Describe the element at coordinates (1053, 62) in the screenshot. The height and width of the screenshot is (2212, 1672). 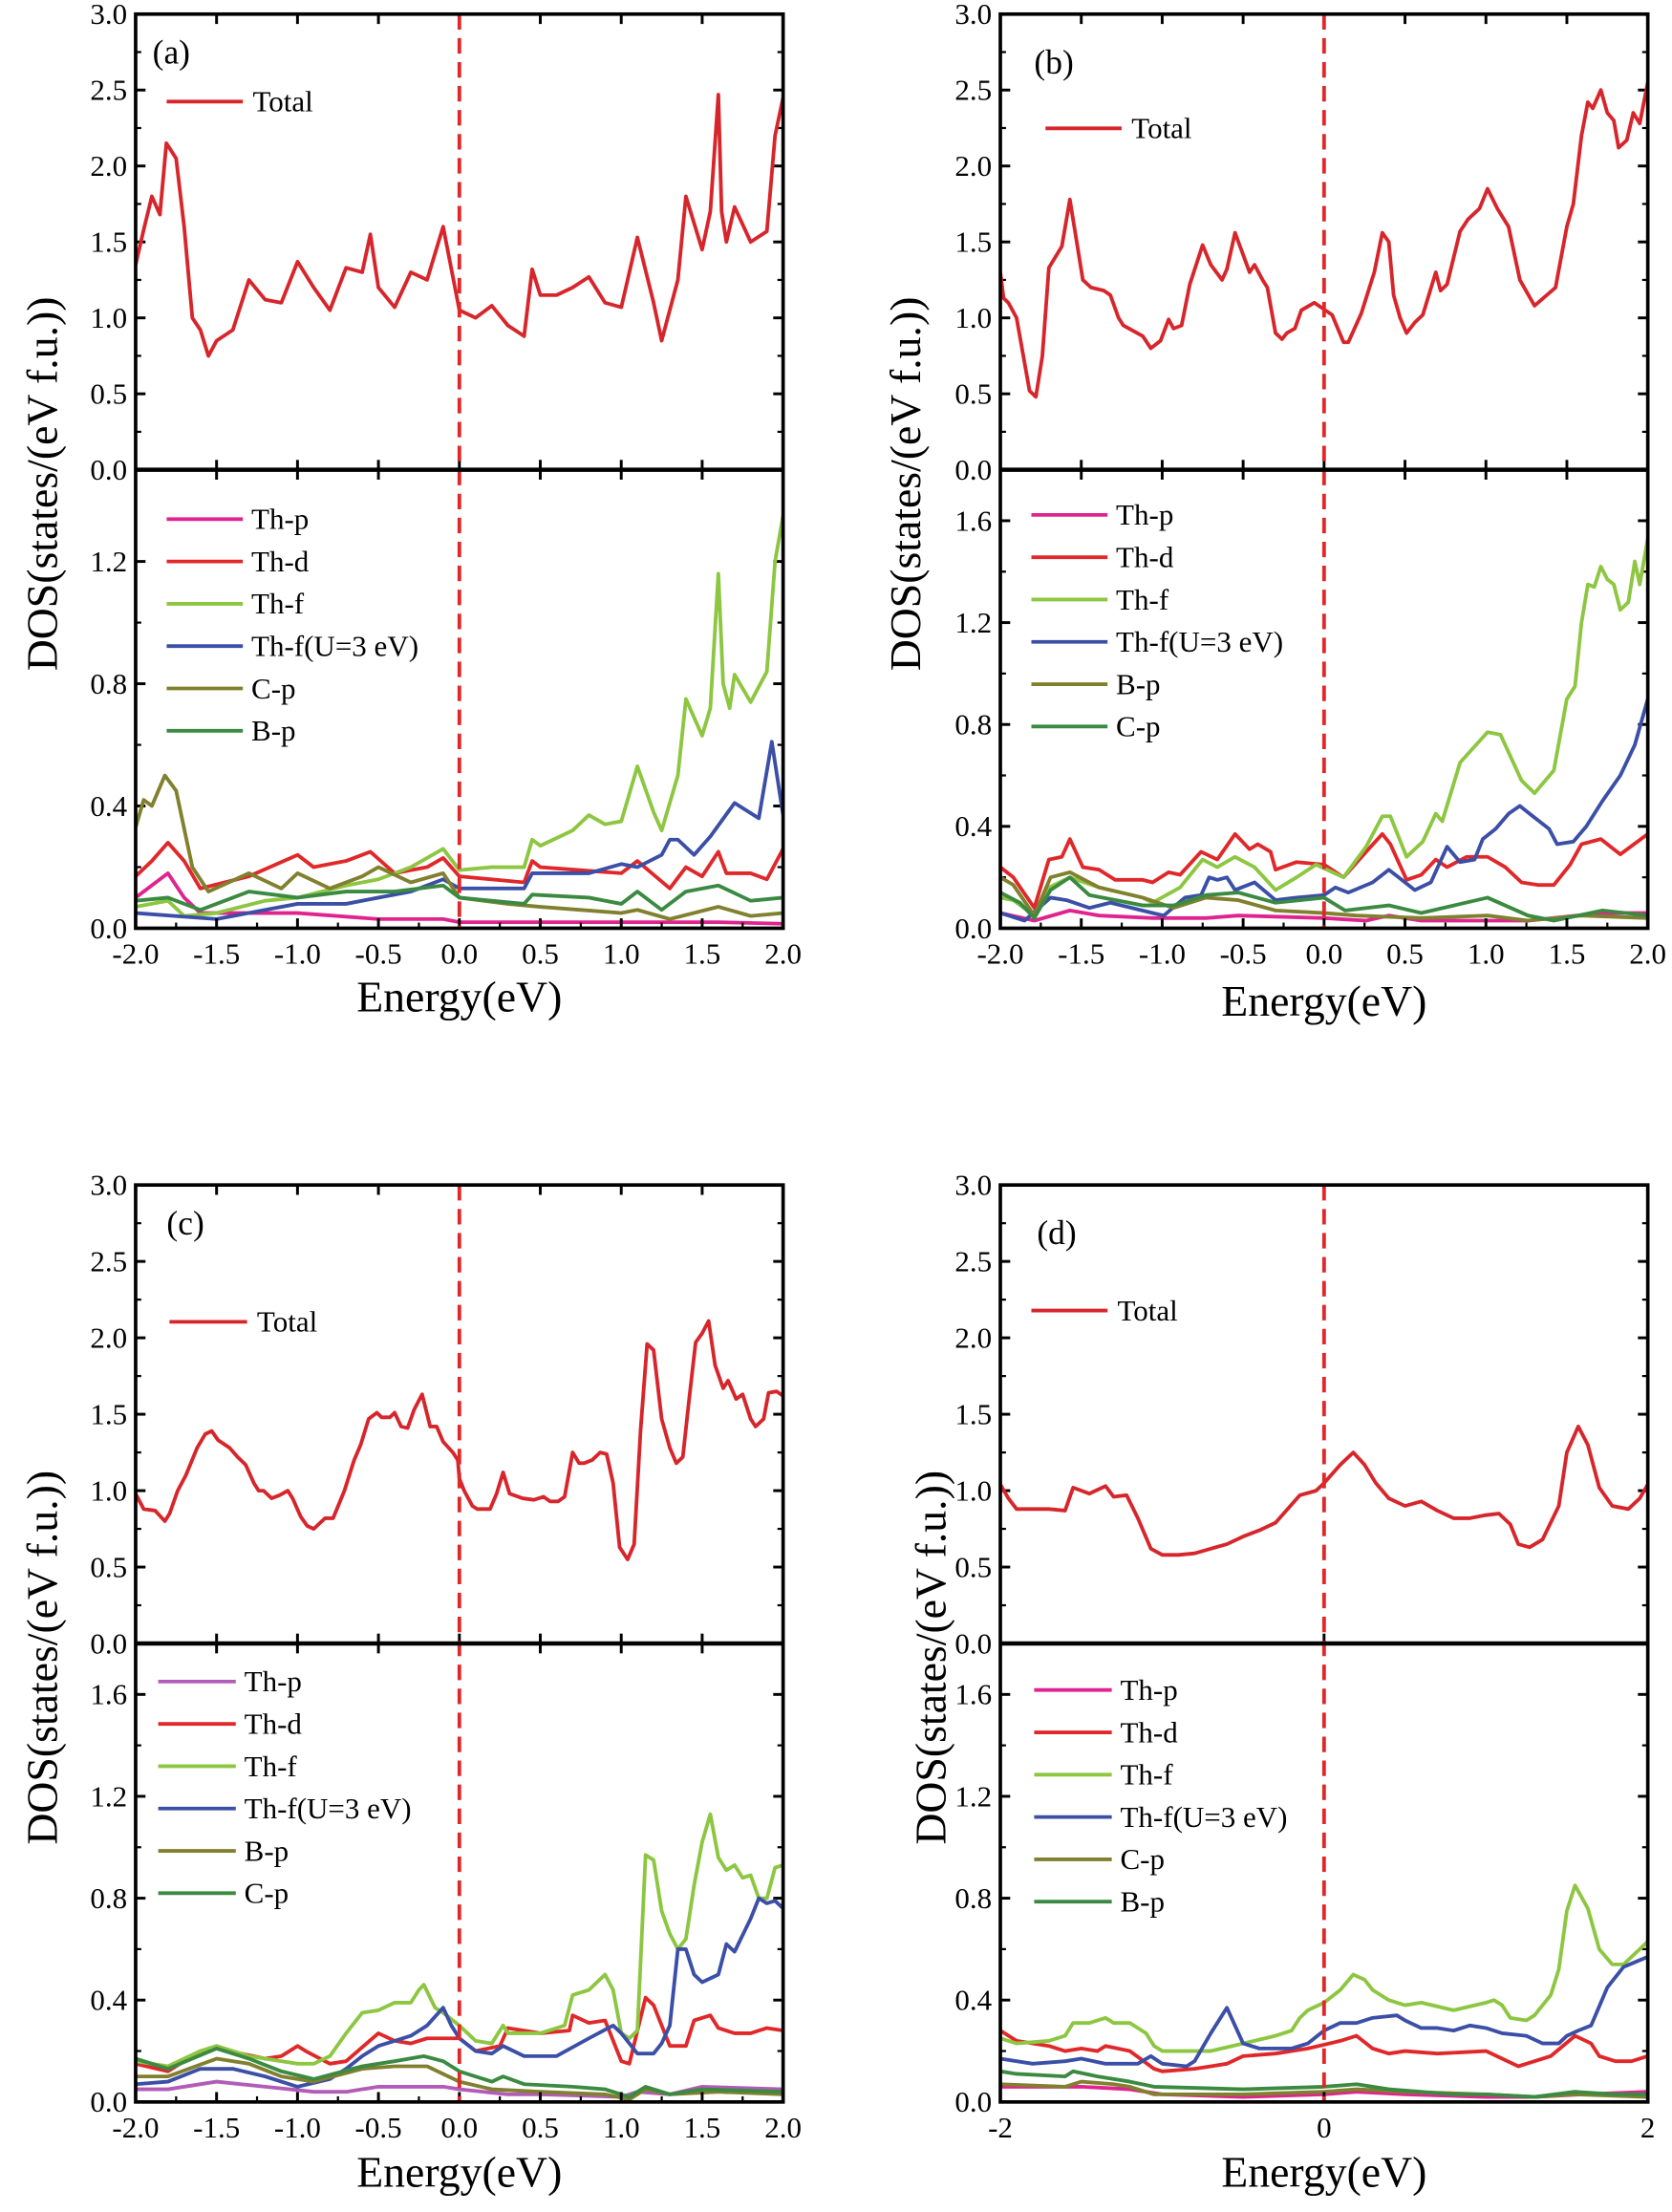
I see `panel-label: (b)` at that location.